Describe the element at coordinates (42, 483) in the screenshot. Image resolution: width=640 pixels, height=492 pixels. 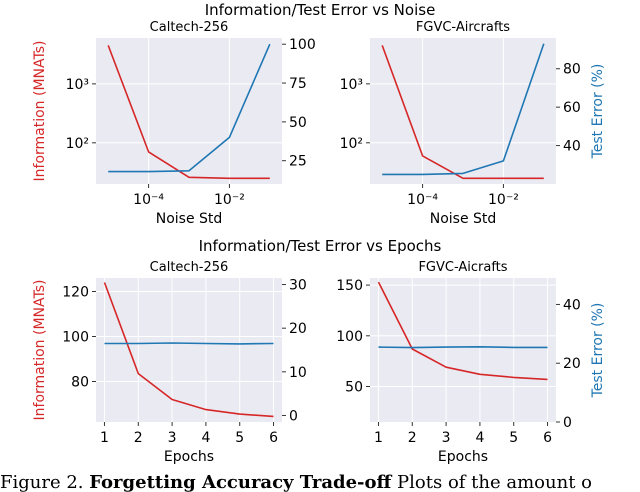
I see `caption-prefix: Figure 2.` at that location.